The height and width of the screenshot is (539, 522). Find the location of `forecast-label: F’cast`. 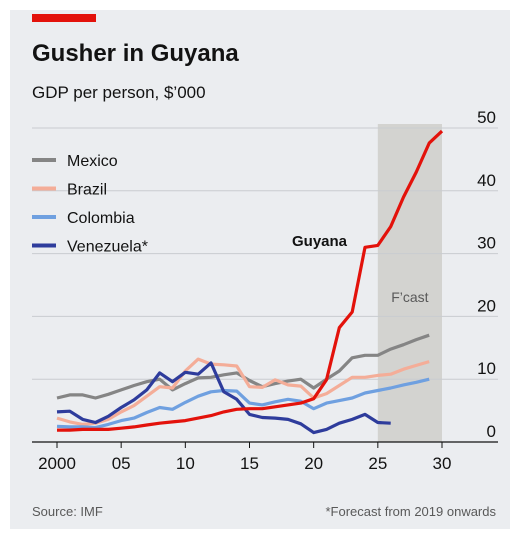

forecast-label: F’cast is located at coordinates (409, 297).